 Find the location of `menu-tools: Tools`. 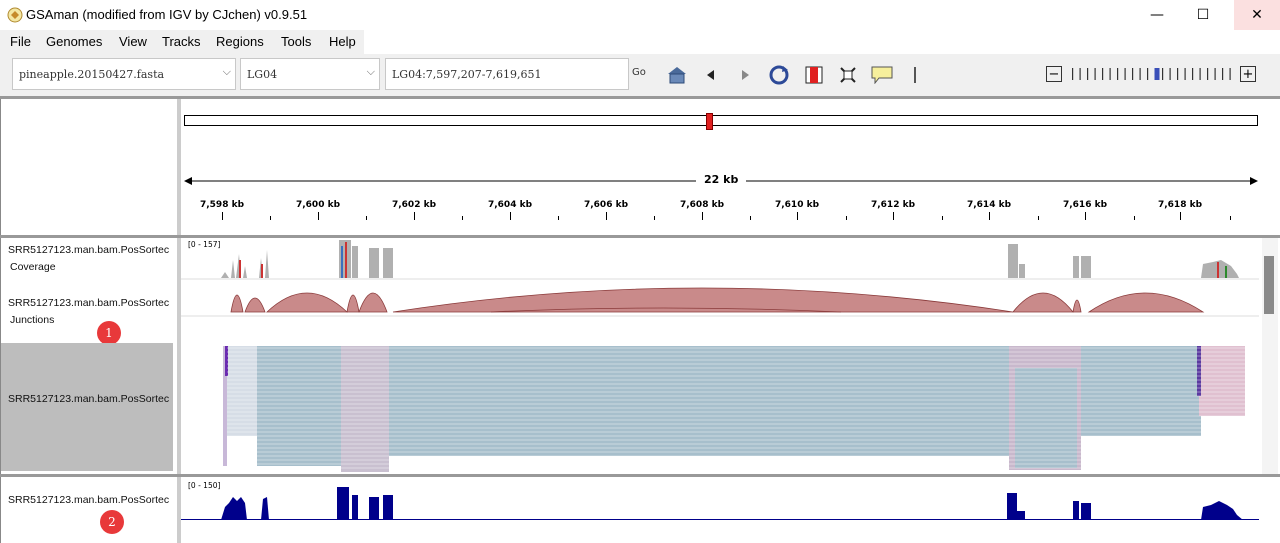

menu-tools: Tools is located at coordinates (296, 41).